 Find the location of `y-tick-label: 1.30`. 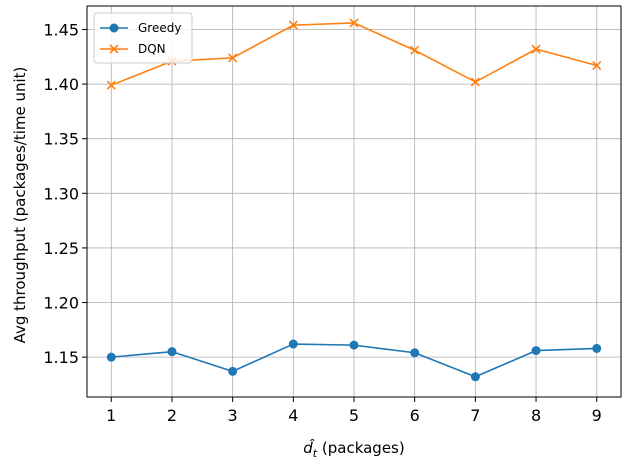

y-tick-label: 1.30 is located at coordinates (61, 193).